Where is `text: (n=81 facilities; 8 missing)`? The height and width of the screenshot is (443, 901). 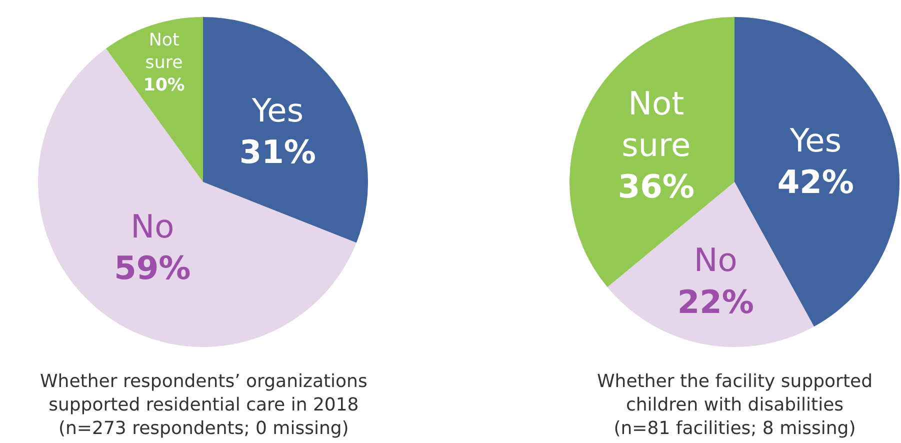
text: (n=81 facilities; 8 missing) is located at coordinates (735, 428).